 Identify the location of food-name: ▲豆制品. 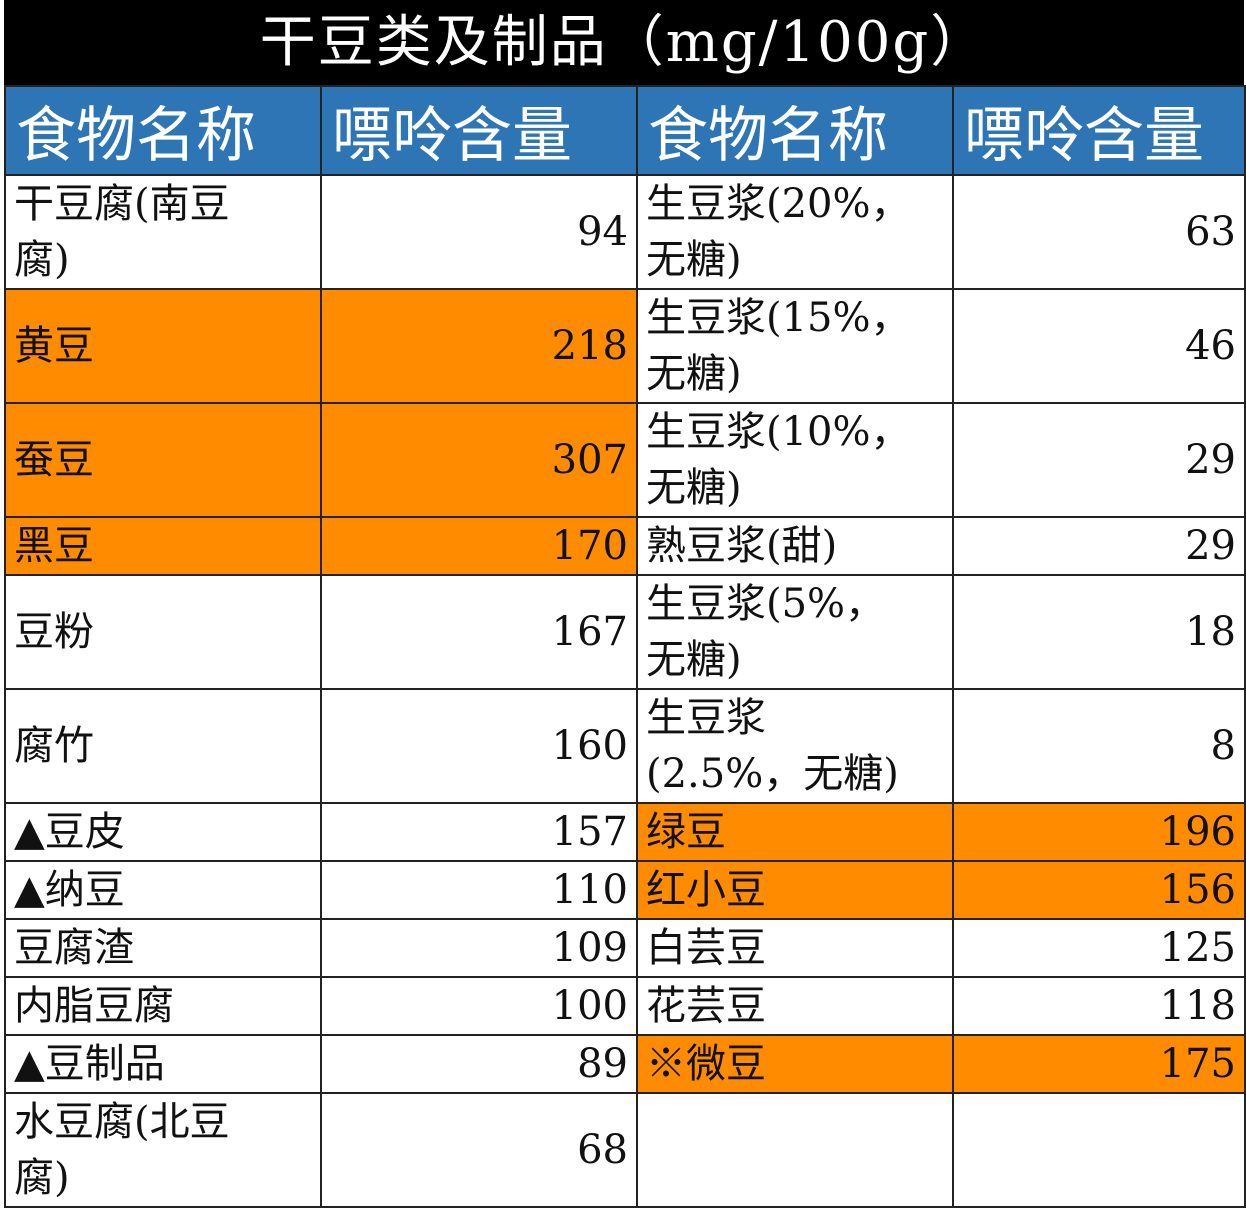
(89, 1064).